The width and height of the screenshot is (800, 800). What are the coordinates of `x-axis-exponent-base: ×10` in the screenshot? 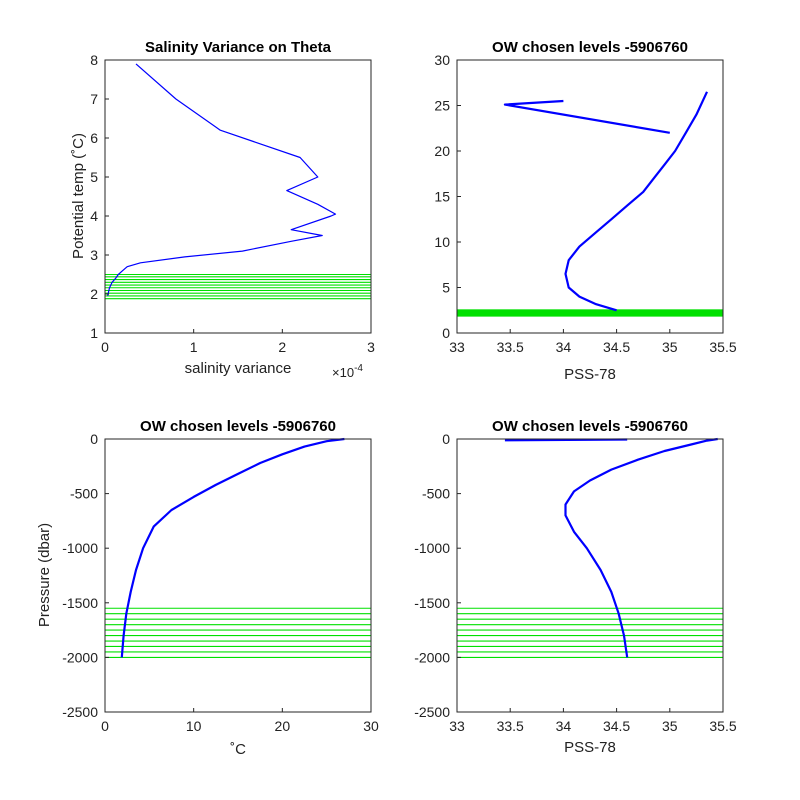 It's located at (343, 372).